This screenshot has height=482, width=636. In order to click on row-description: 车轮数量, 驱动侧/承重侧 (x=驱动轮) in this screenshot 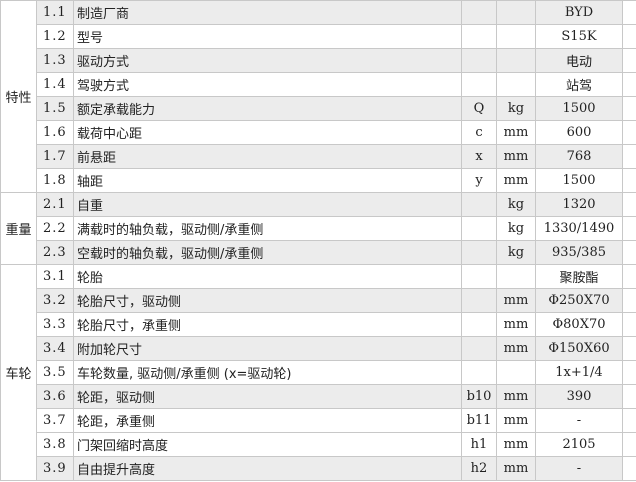, I will do `click(267, 372)`.